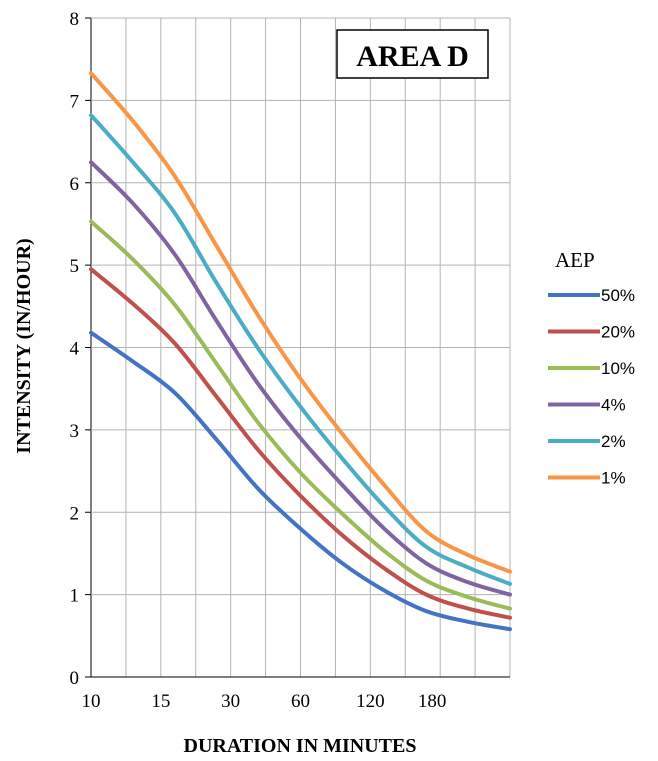 The width and height of the screenshot is (658, 761). Describe the element at coordinates (75, 266) in the screenshot. I see `y-tick-label: 5` at that location.